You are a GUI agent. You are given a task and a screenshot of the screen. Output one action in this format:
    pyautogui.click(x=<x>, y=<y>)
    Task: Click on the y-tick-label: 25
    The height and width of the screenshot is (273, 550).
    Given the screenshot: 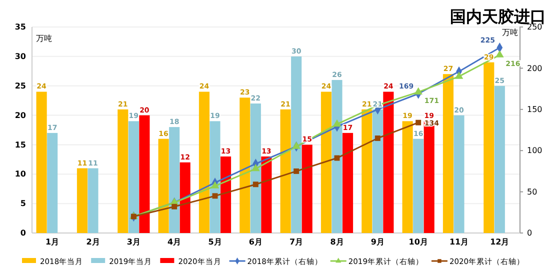 What is the action you would take?
    pyautogui.click(x=20, y=85)
    